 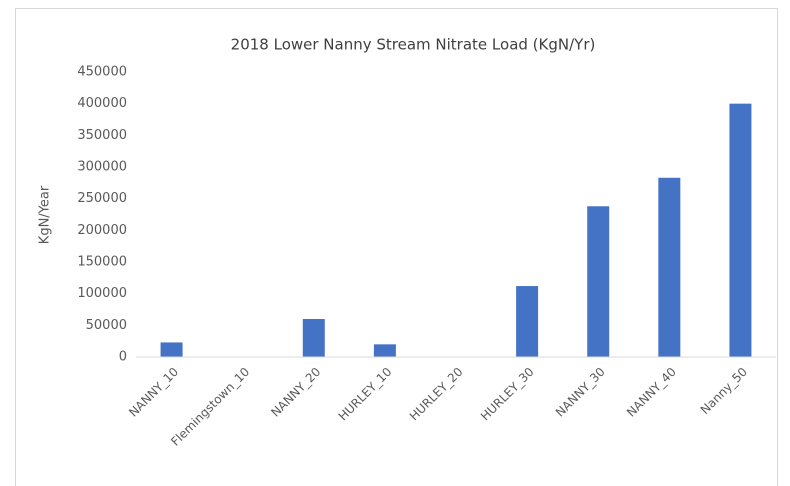 I want to click on y-tick-label: 350000, so click(x=102, y=135).